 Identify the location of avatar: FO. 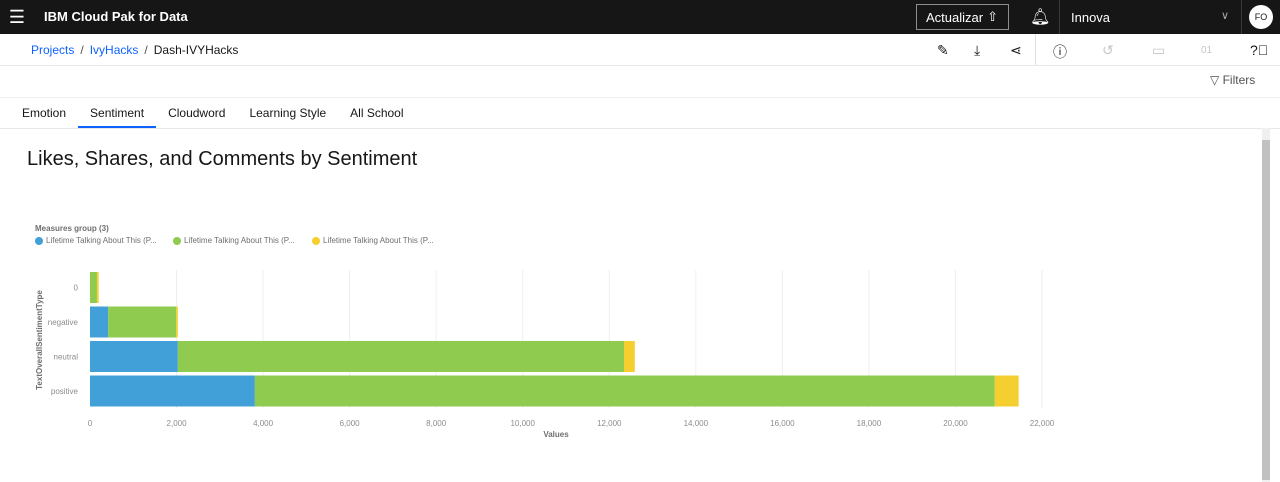
(1261, 17).